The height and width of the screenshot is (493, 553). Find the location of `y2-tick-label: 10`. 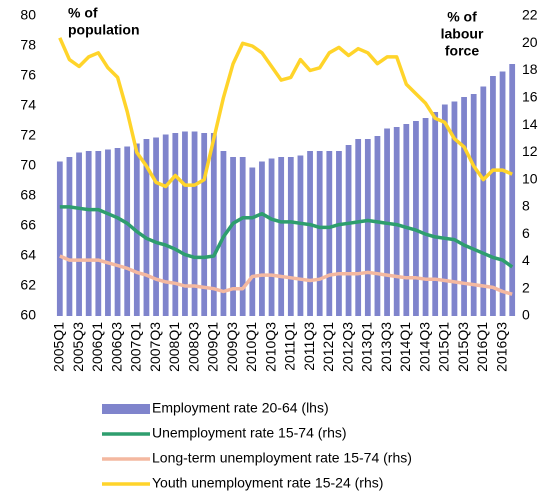

y2-tick-label: 10 is located at coordinates (530, 178).